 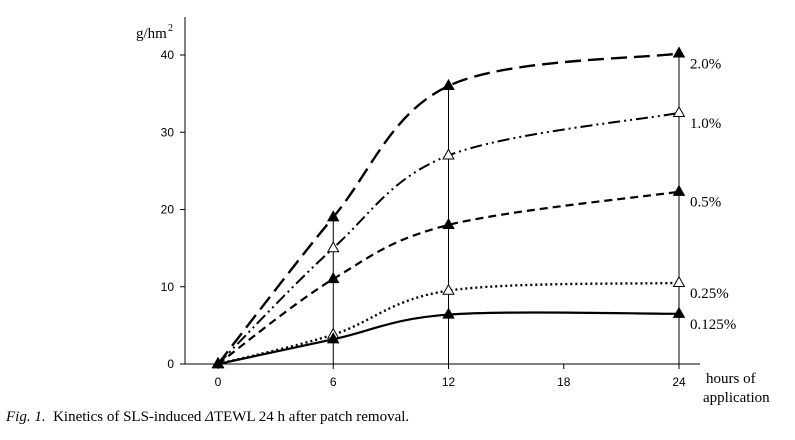 I want to click on y-tick-label: 0, so click(x=170, y=364).